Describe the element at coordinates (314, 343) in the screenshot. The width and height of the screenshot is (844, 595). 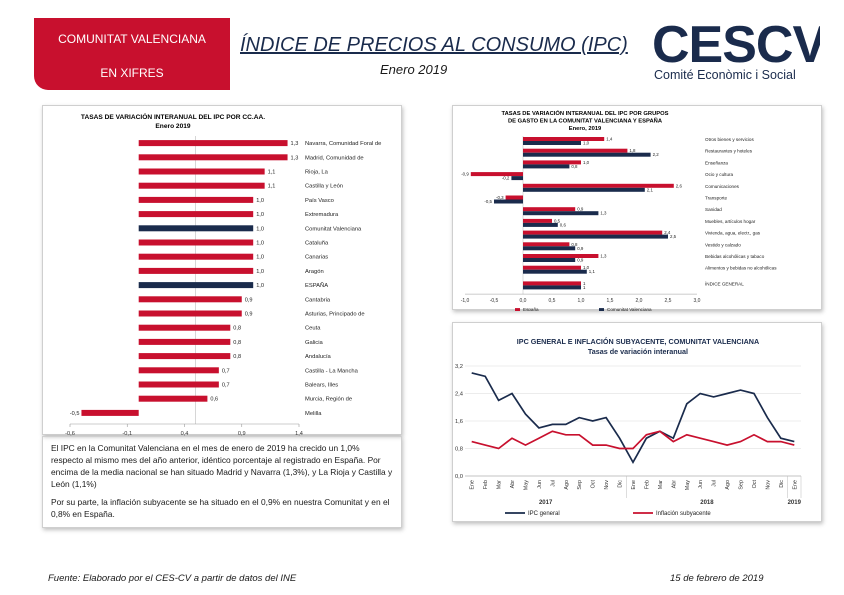
I see `category-label: Galicia` at that location.